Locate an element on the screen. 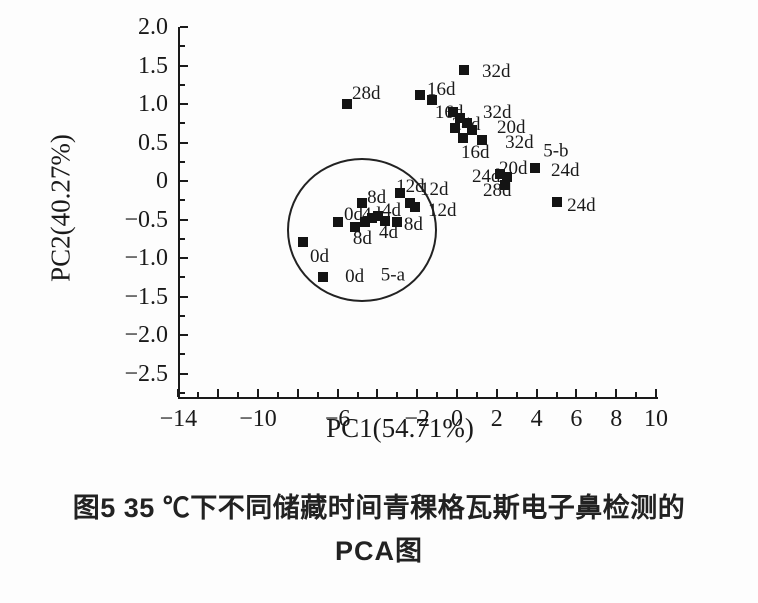 This screenshot has height=603, width=758. x-axis-title: PC1(54.71%) is located at coordinates (400, 428).